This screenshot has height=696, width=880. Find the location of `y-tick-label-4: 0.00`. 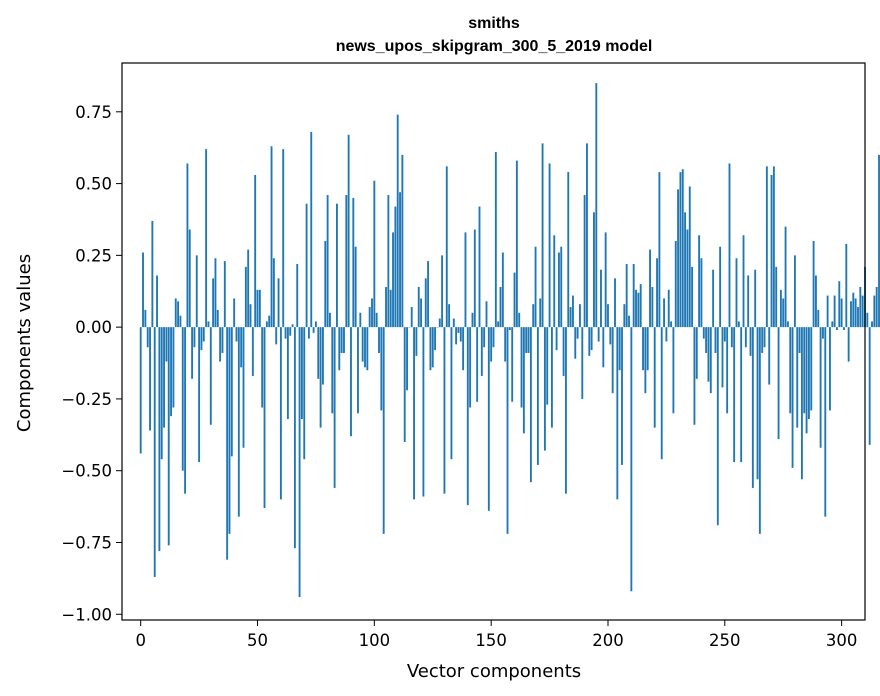

y-tick-label-4: 0.00 is located at coordinates (93, 327).